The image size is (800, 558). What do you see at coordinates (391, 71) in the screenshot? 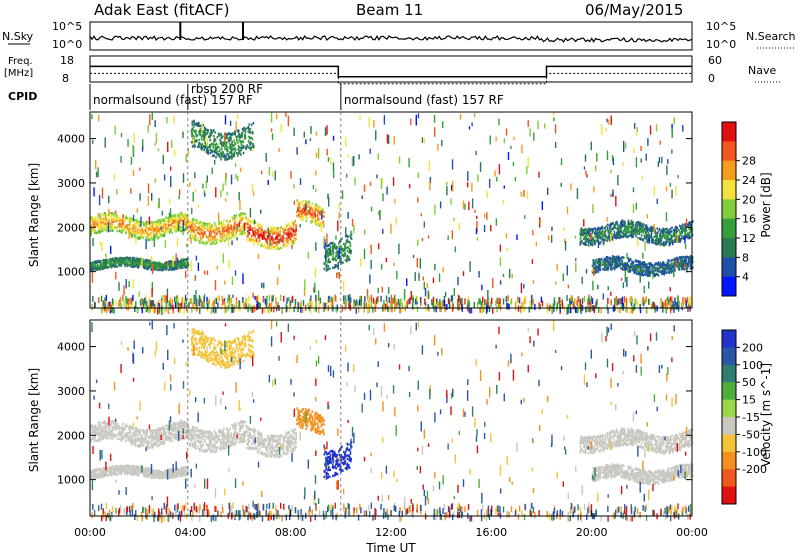
I see `freq-line` at bounding box center [391, 71].